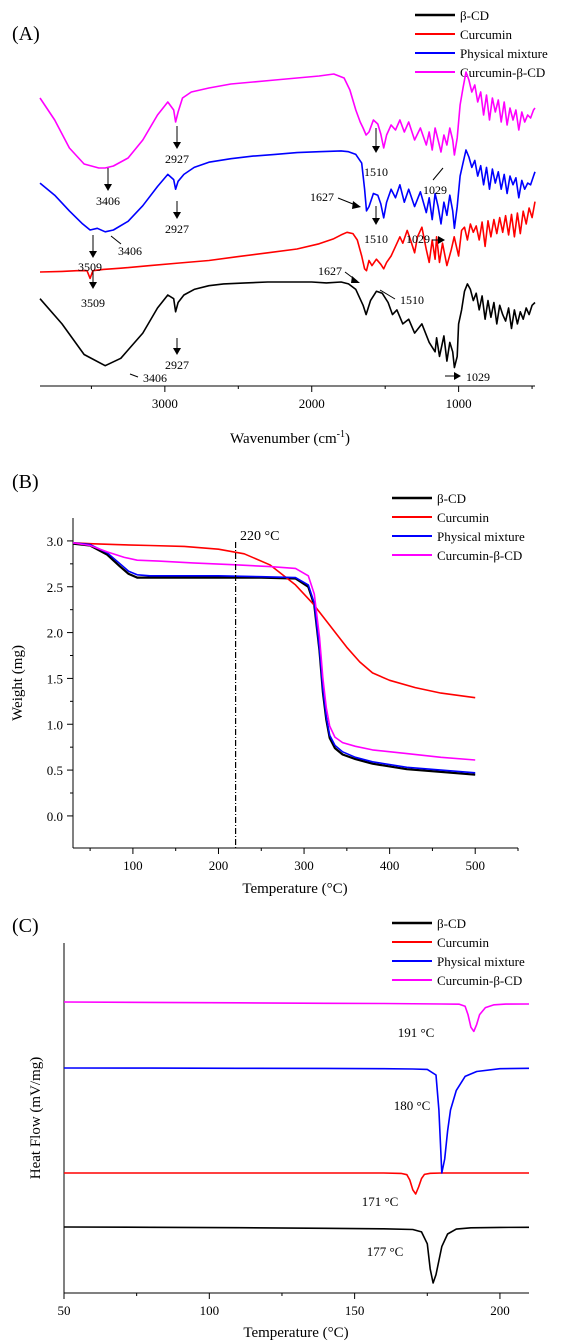 This screenshot has width=571, height=1344. Describe the element at coordinates (412, 1105) in the screenshot. I see `peak-label-physical-mixture: 180 °C` at that location.